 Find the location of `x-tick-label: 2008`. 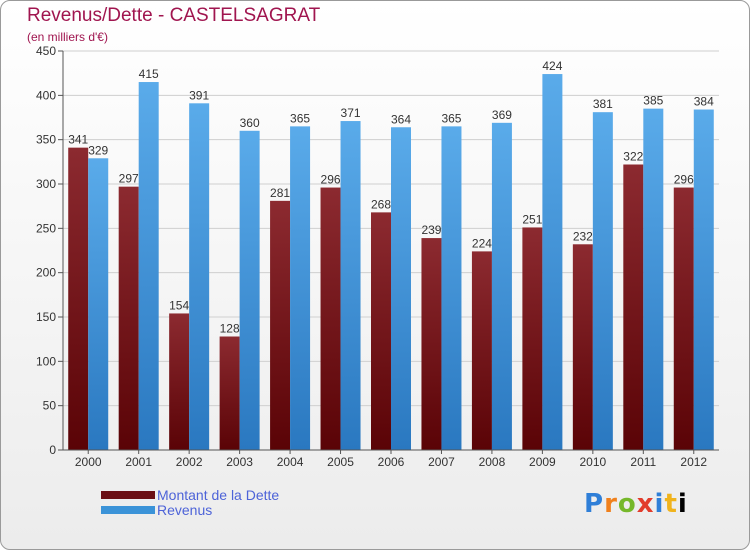

x-tick-label: 2008 is located at coordinates (492, 462).